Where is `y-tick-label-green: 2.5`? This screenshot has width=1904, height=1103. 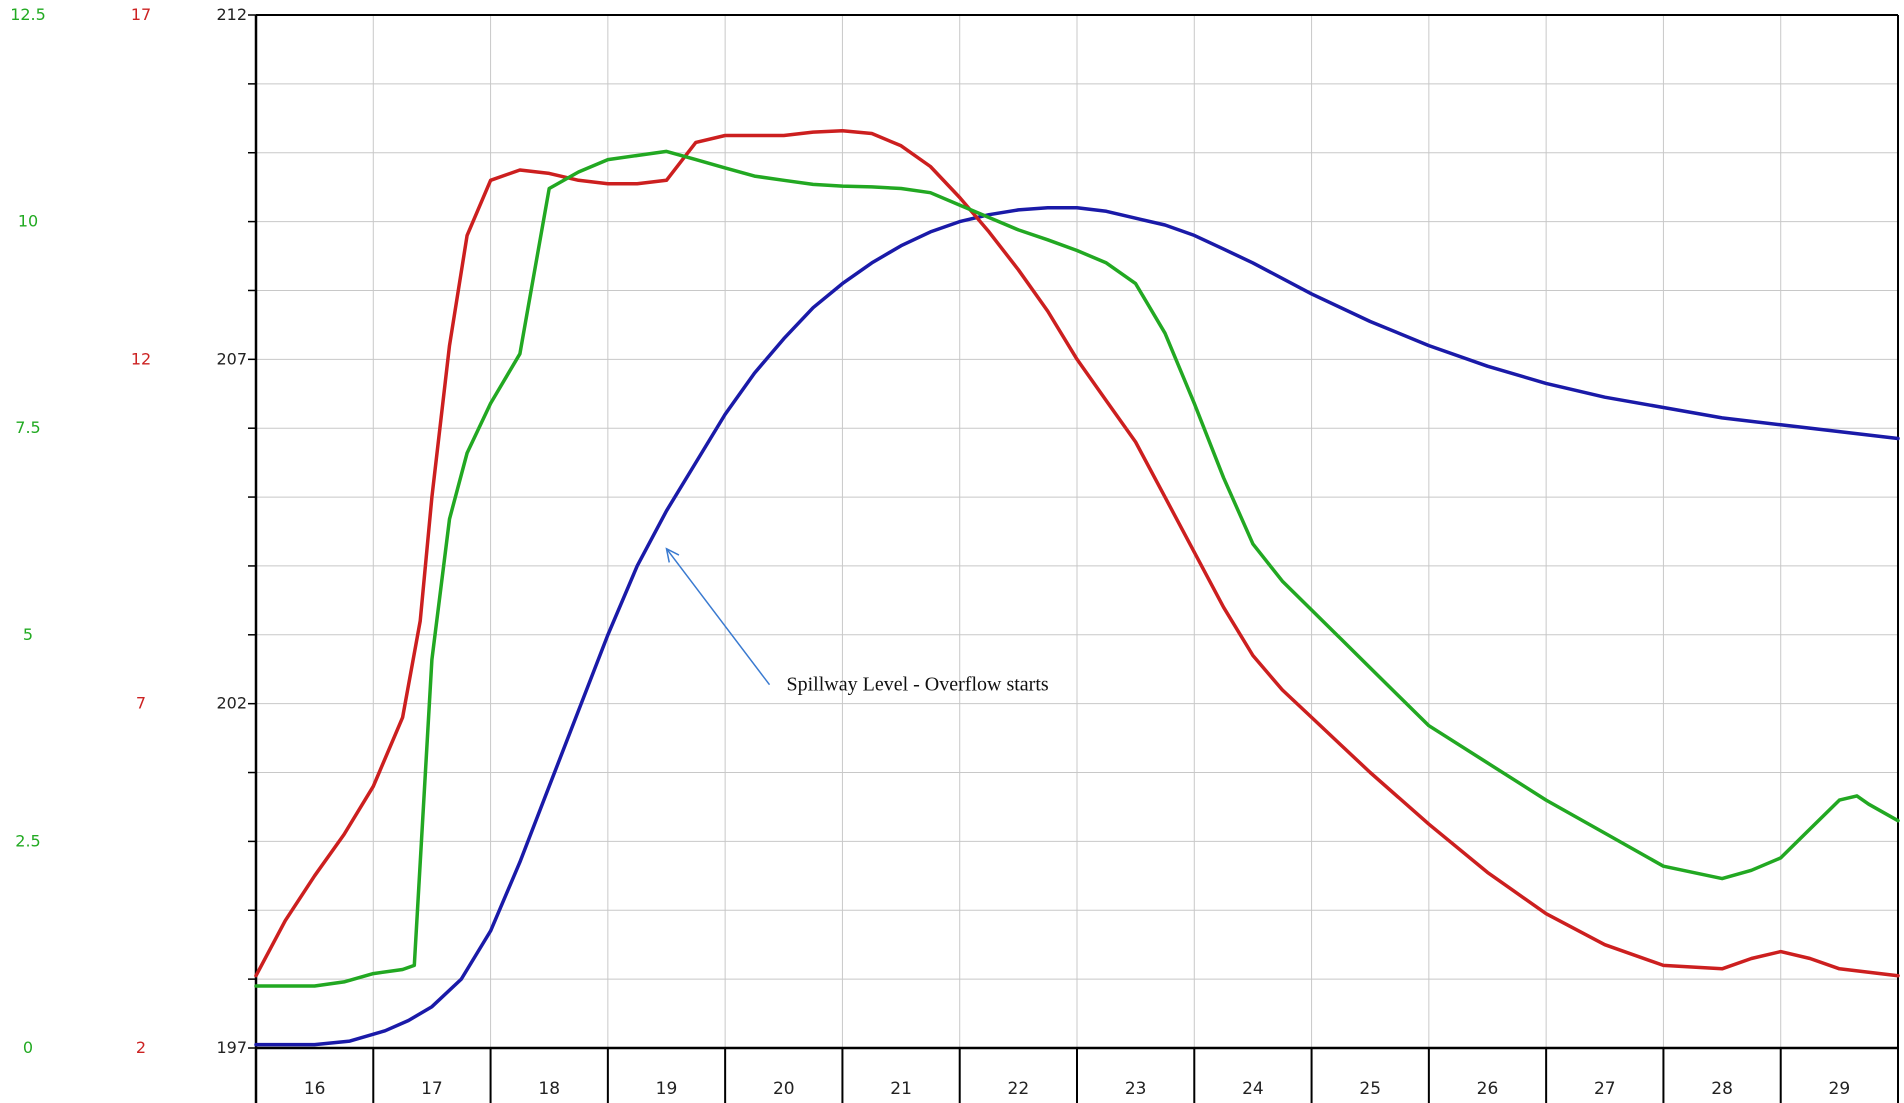
y-tick-label-green: 2.5 is located at coordinates (27, 840).